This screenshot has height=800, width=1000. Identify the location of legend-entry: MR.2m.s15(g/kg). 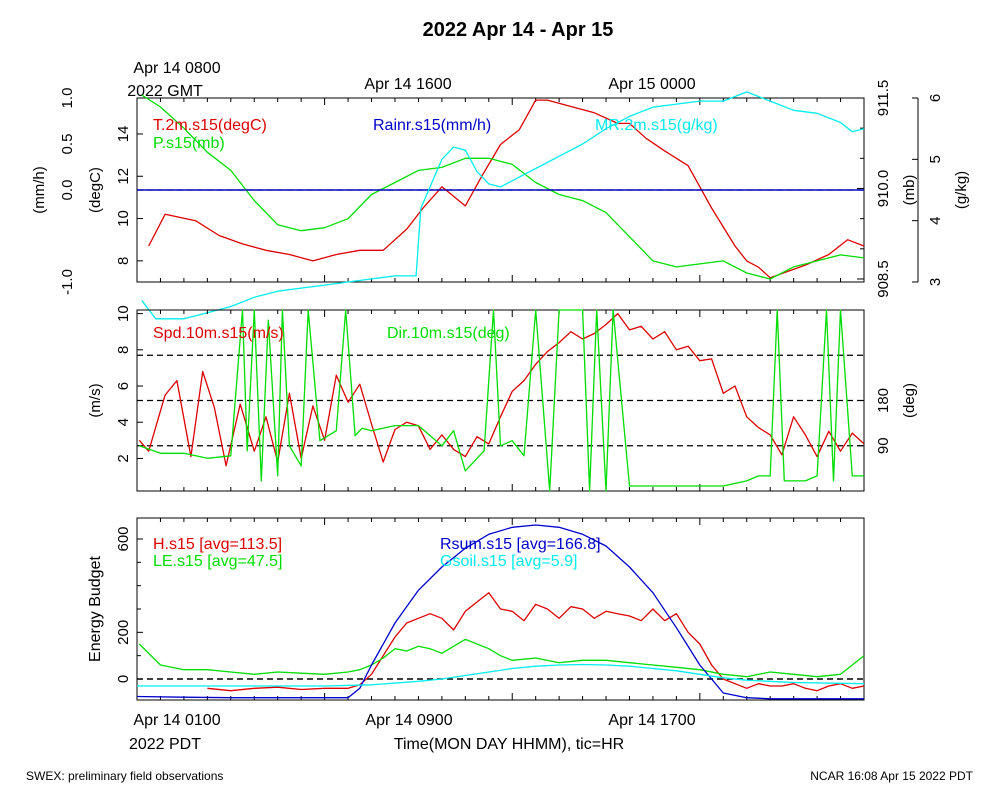
(656, 125).